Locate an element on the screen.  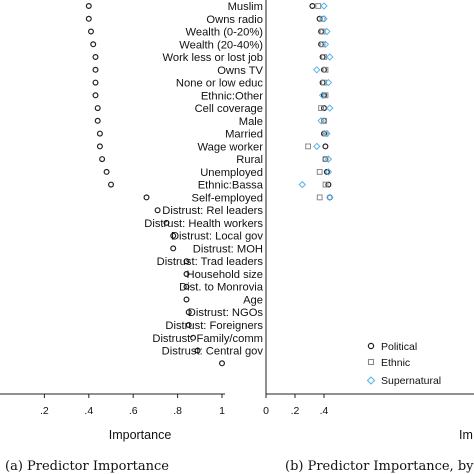
panel-b-x-tick-label: 0 is located at coordinates (266, 411).